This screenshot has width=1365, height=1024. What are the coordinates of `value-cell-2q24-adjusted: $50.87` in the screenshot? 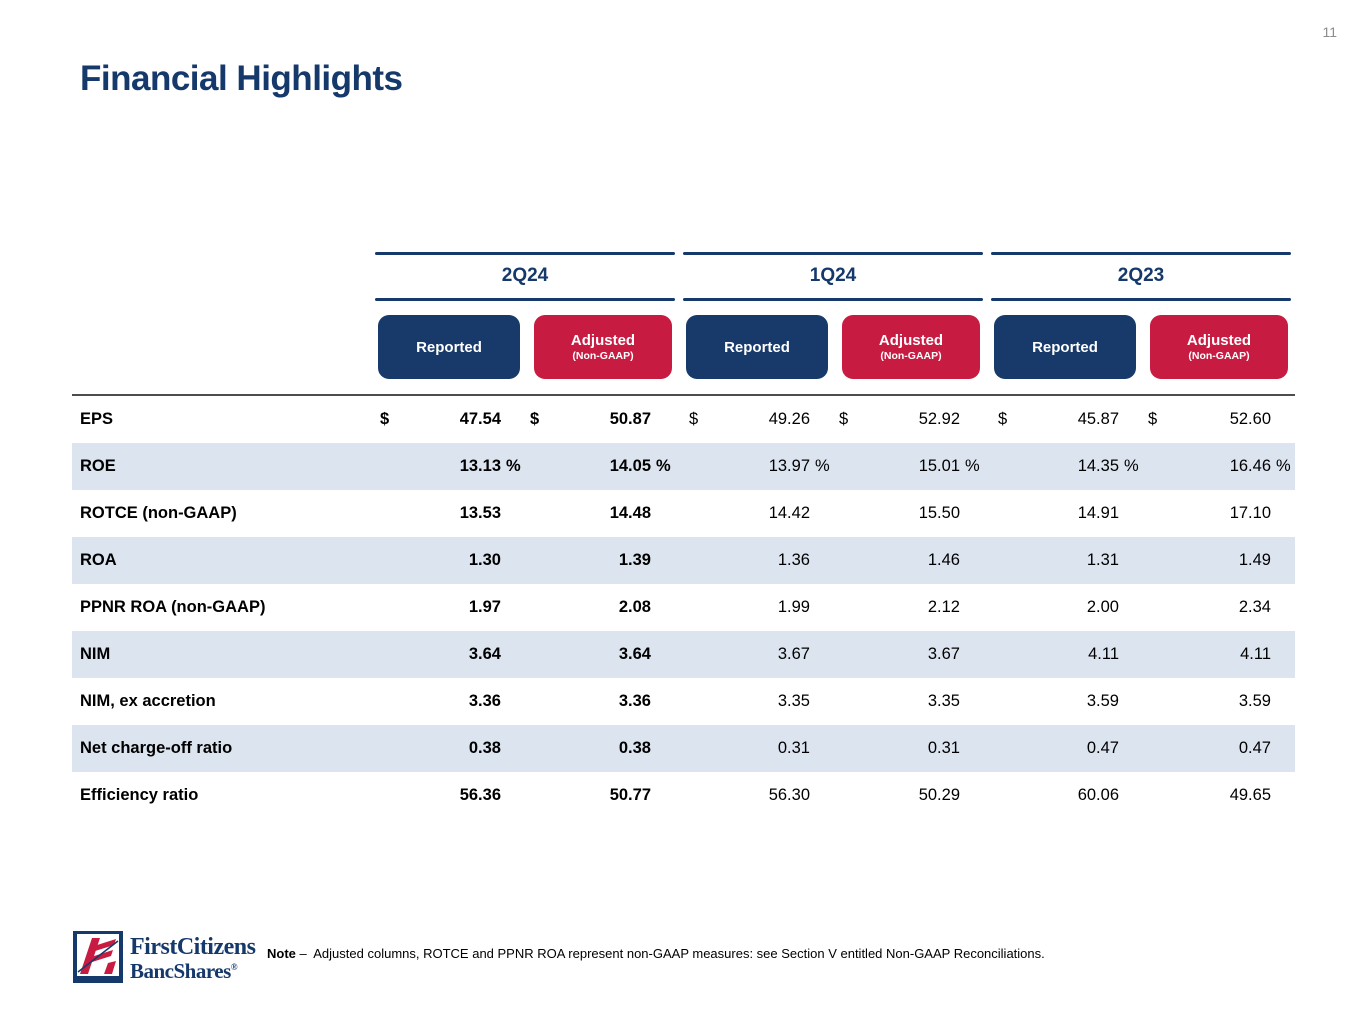 It's located at (600, 419).